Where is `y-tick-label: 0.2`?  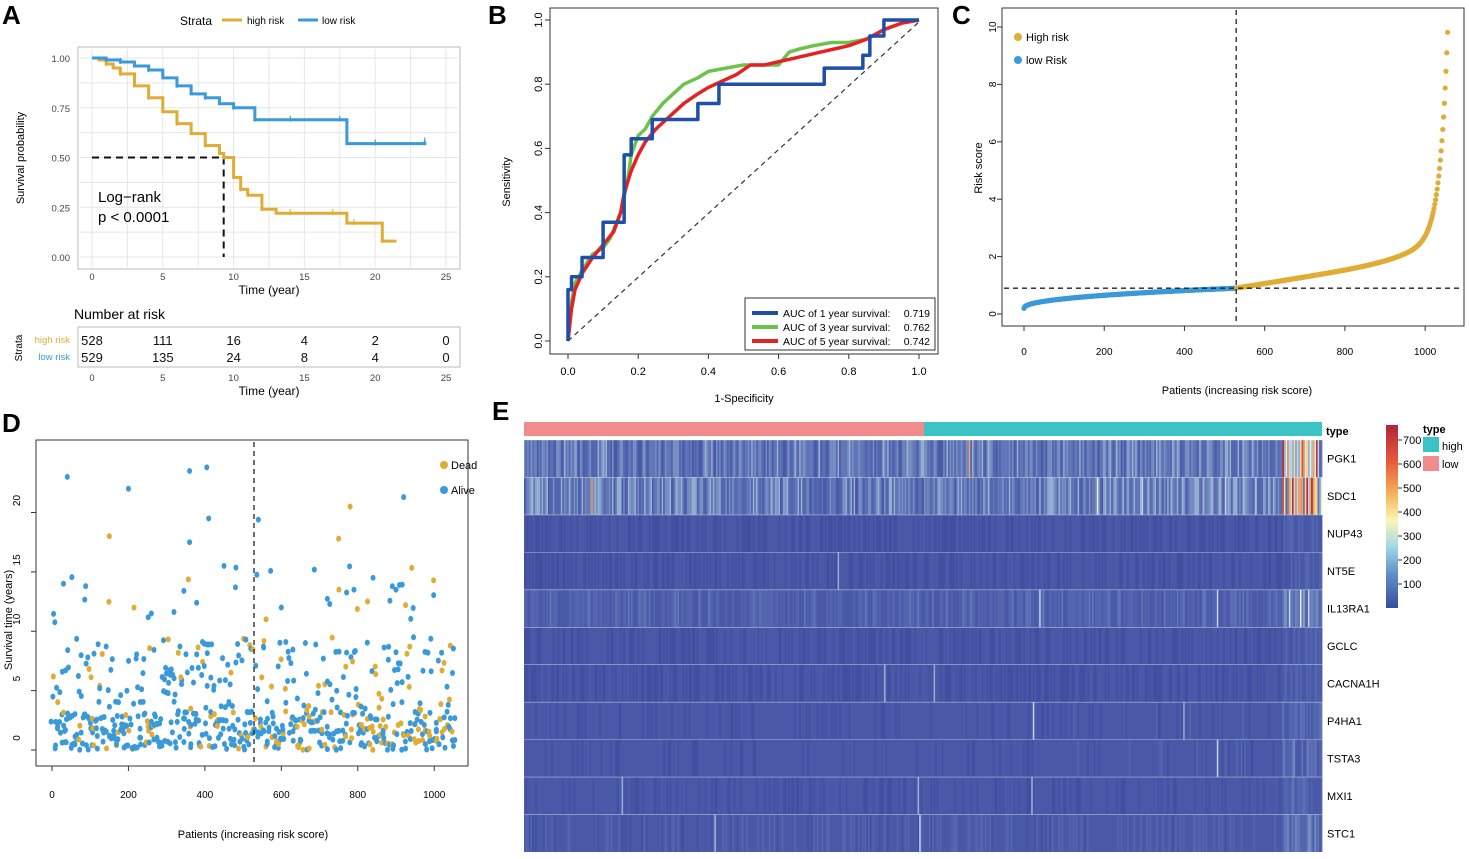 y-tick-label: 0.2 is located at coordinates (539, 276).